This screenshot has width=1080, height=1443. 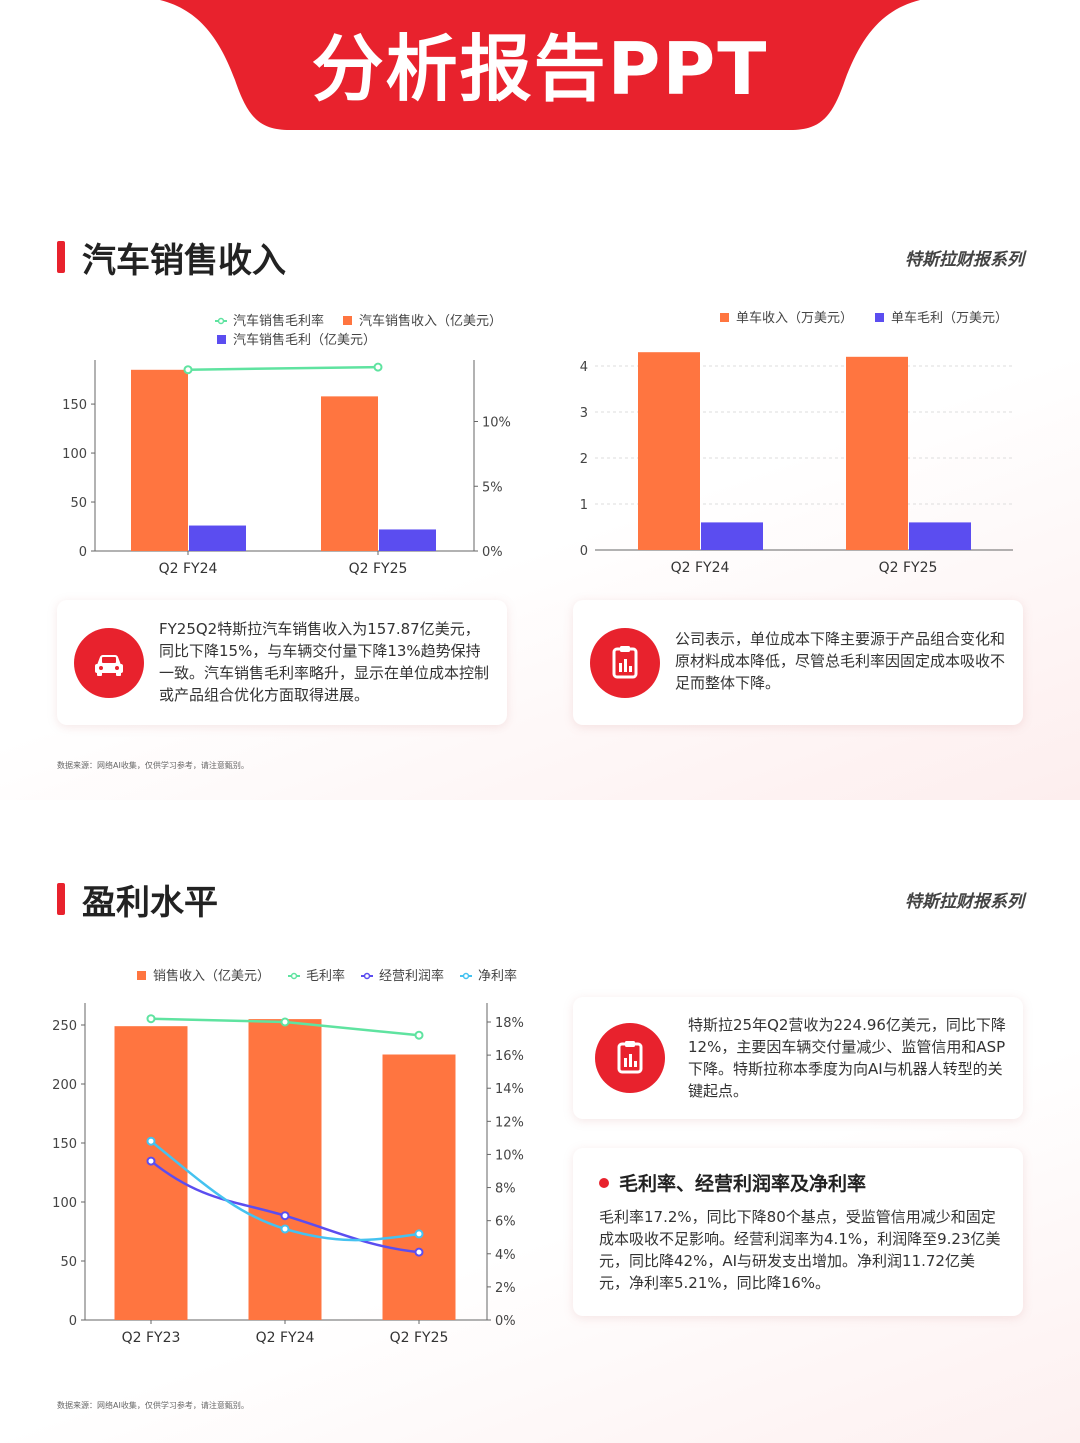 I want to click on chart-per-vehicle: 单车收入（万美元） 单车毛利（万美元） 0 1 2 3 4 Q2 FY24 Q2 FY25, so click(x=796, y=443).